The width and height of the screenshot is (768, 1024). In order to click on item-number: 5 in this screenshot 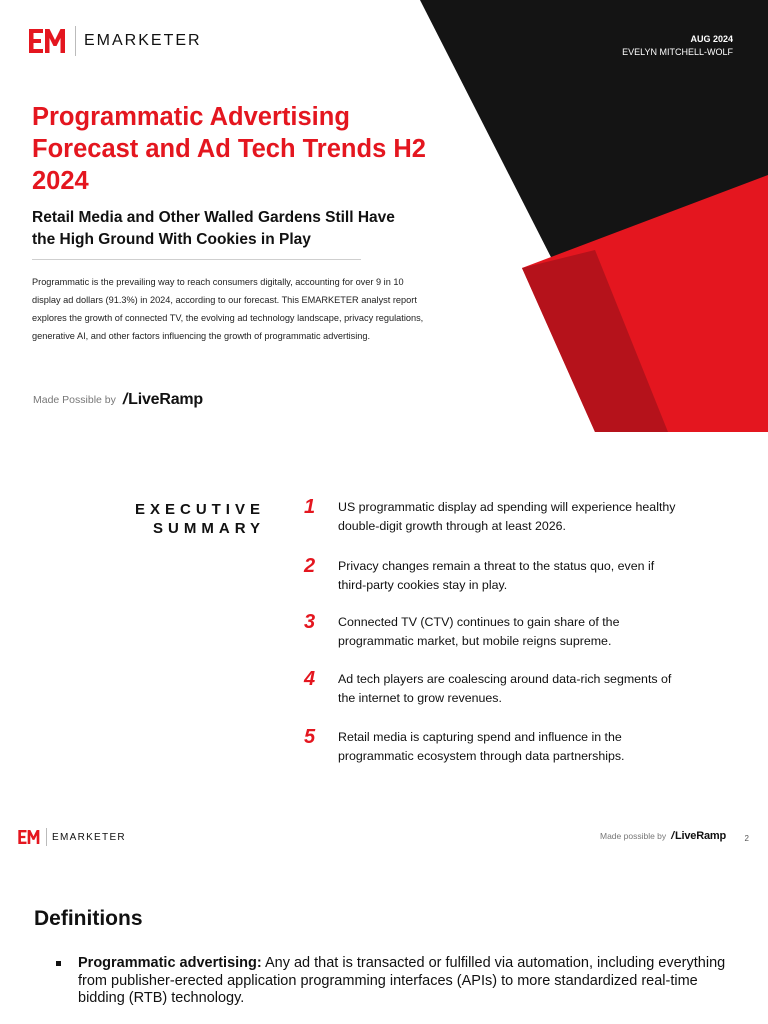, I will do `click(310, 737)`.